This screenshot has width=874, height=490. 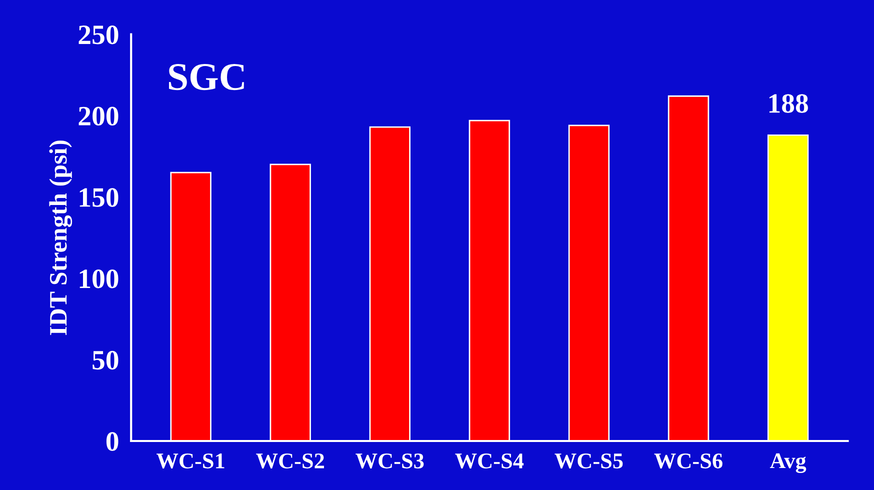 I want to click on y-tick-label: 250, so click(x=98, y=34).